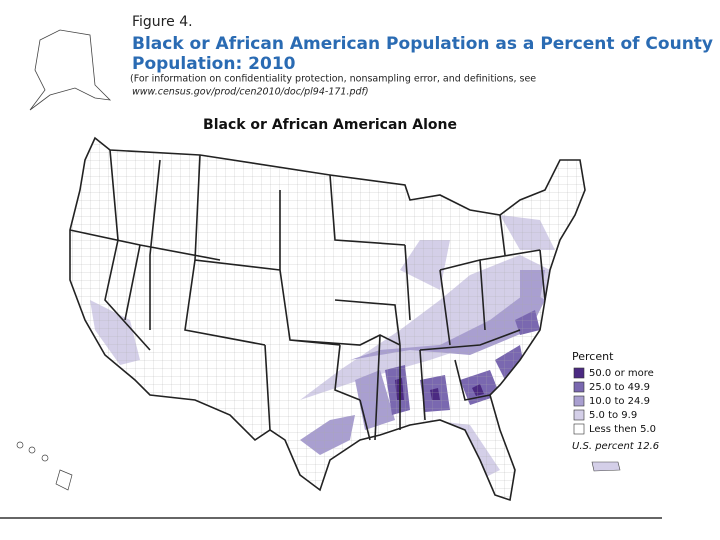 The image size is (720, 540). I want to click on map-subtitle: Black or African American Alone, so click(330, 125).